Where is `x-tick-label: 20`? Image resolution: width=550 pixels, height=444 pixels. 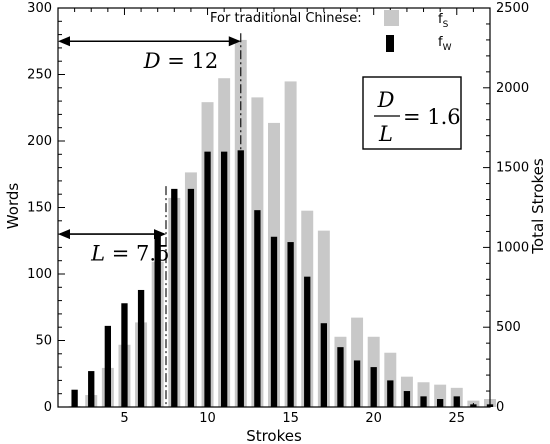
x-tick-label: 20 is located at coordinates (373, 418).